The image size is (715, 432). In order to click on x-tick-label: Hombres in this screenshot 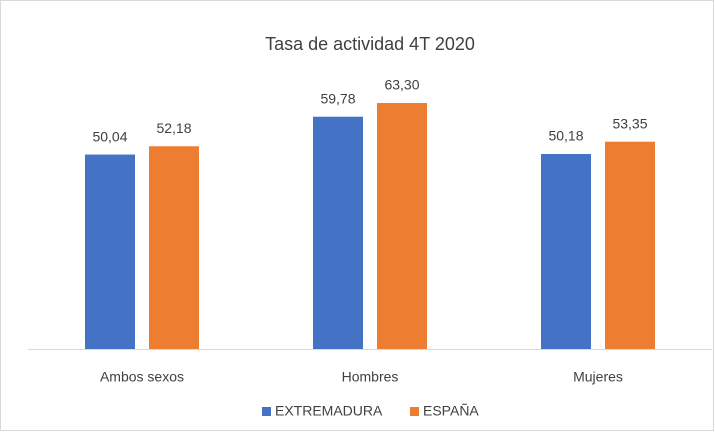, I will do `click(370, 377)`.